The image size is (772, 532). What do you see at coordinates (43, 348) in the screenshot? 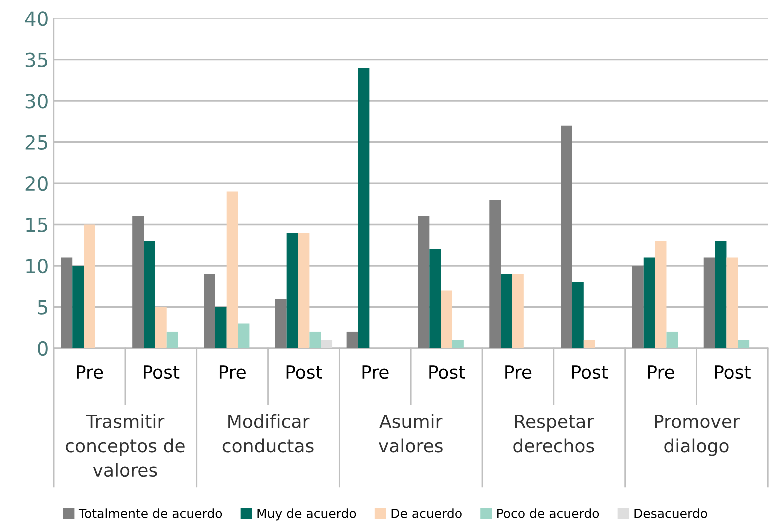
I see `y-tick-label: 0` at bounding box center [43, 348].